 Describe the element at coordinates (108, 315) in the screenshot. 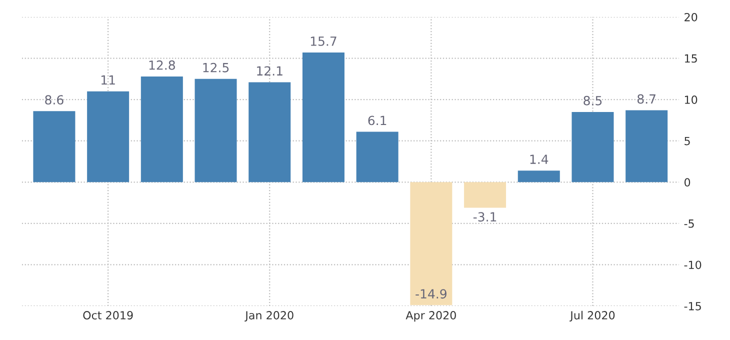

I see `x-tick-label: Oct 2019` at that location.